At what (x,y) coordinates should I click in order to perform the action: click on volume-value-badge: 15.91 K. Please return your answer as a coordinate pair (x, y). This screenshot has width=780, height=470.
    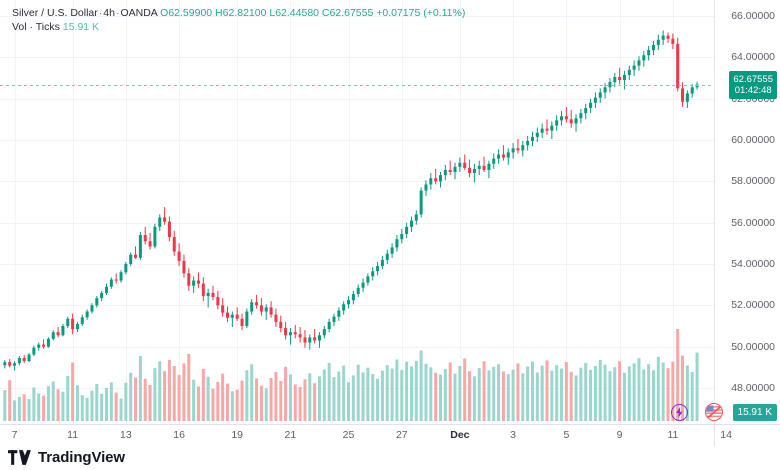
    Looking at the image, I should click on (754, 412).